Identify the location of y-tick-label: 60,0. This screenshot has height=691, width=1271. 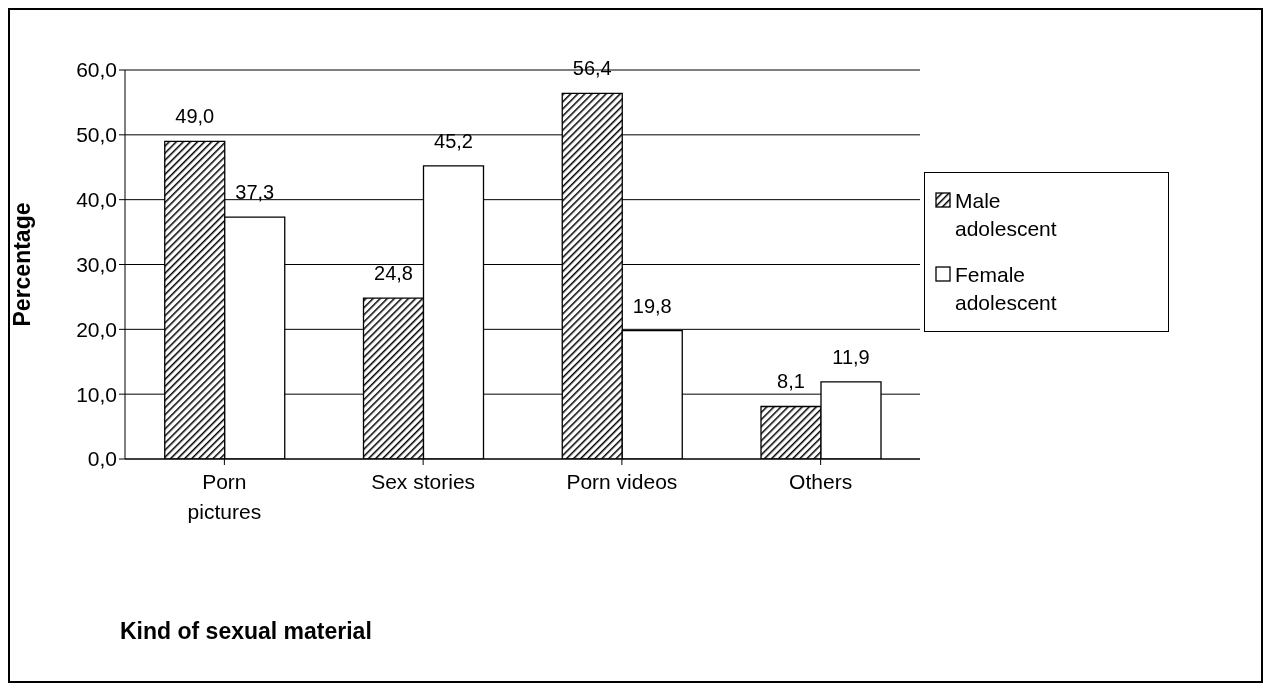
(96, 70).